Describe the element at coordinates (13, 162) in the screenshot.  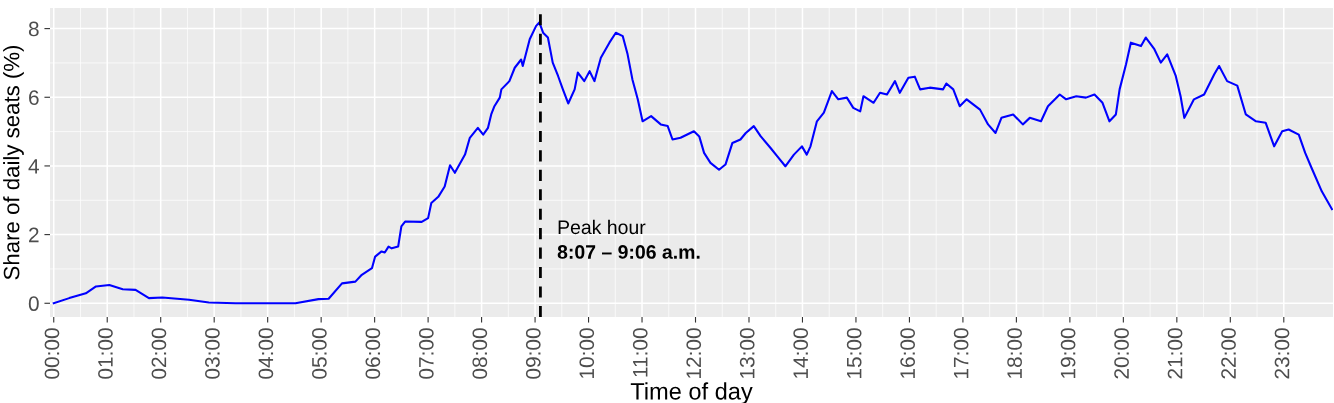
I see `y-axis-title: Share of daily seats (%)` at that location.